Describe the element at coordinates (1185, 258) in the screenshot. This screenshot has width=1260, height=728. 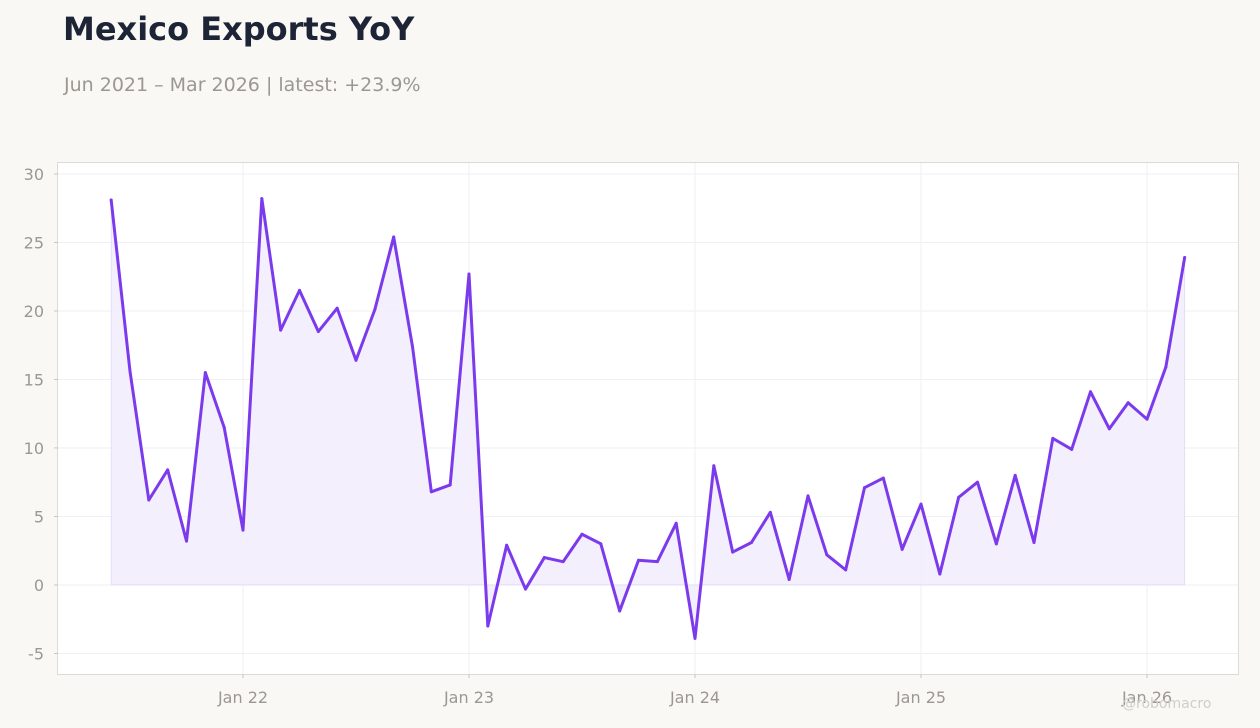
I see `data-point: 2026-03: 23.9` at that location.